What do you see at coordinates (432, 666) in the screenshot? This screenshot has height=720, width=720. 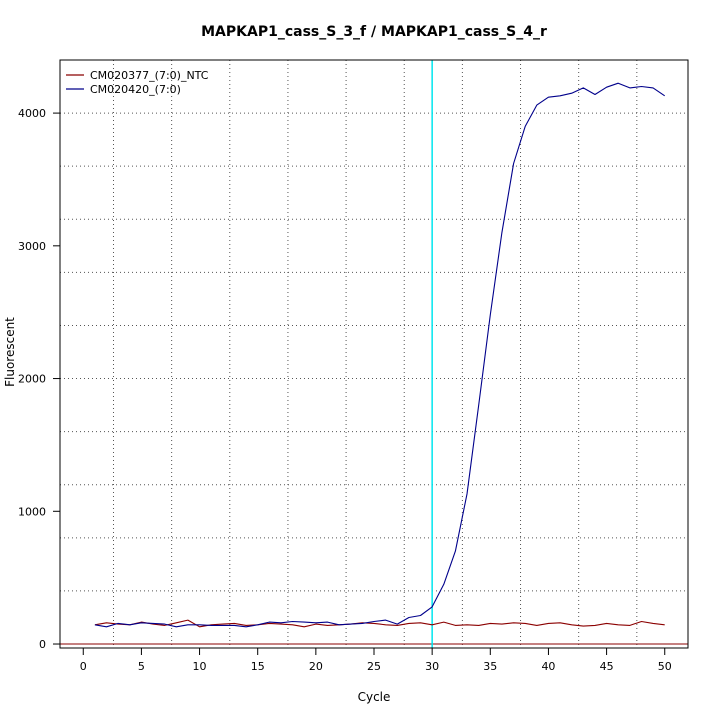 I see `x-tick-label: 30` at bounding box center [432, 666].